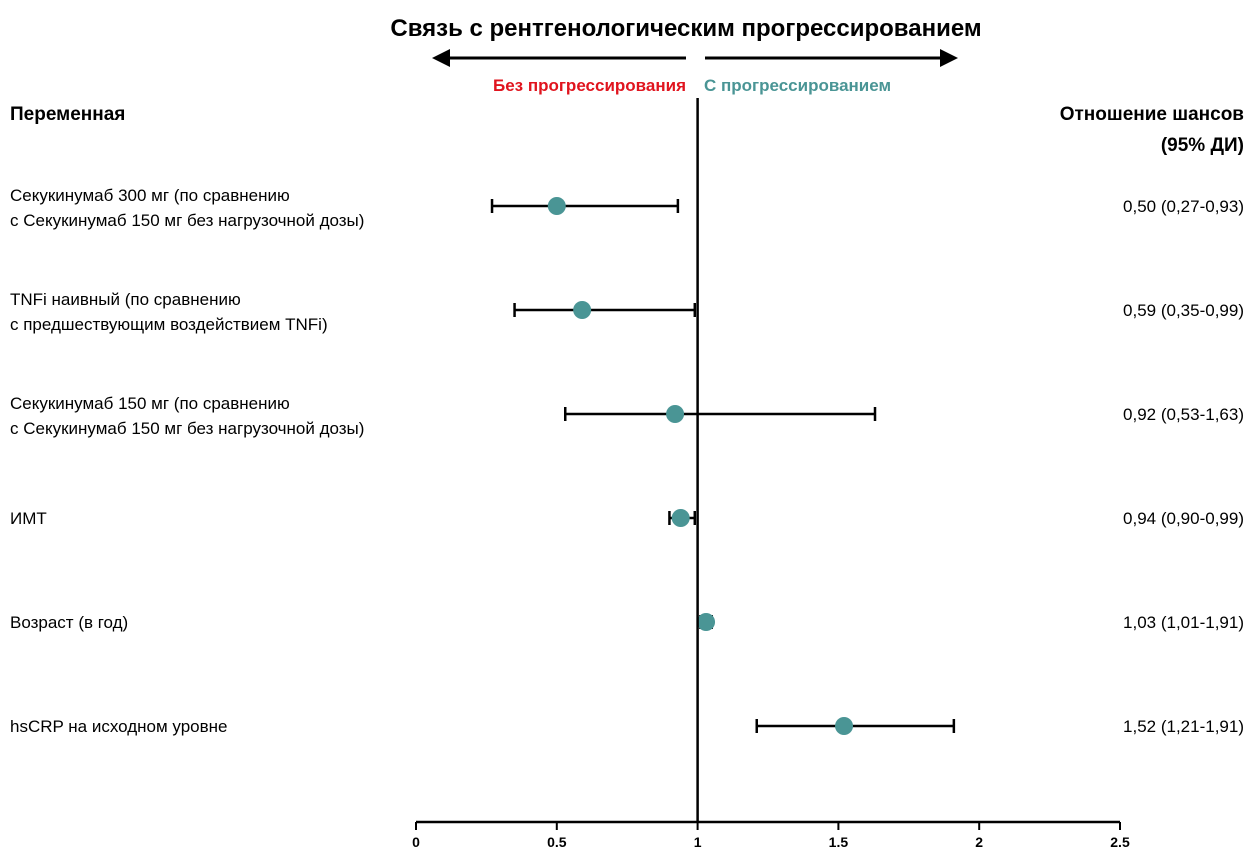 The height and width of the screenshot is (852, 1248). Describe the element at coordinates (150, 195) in the screenshot. I see `row-label: Секукинумаб 300 мг (по сравнению` at that location.